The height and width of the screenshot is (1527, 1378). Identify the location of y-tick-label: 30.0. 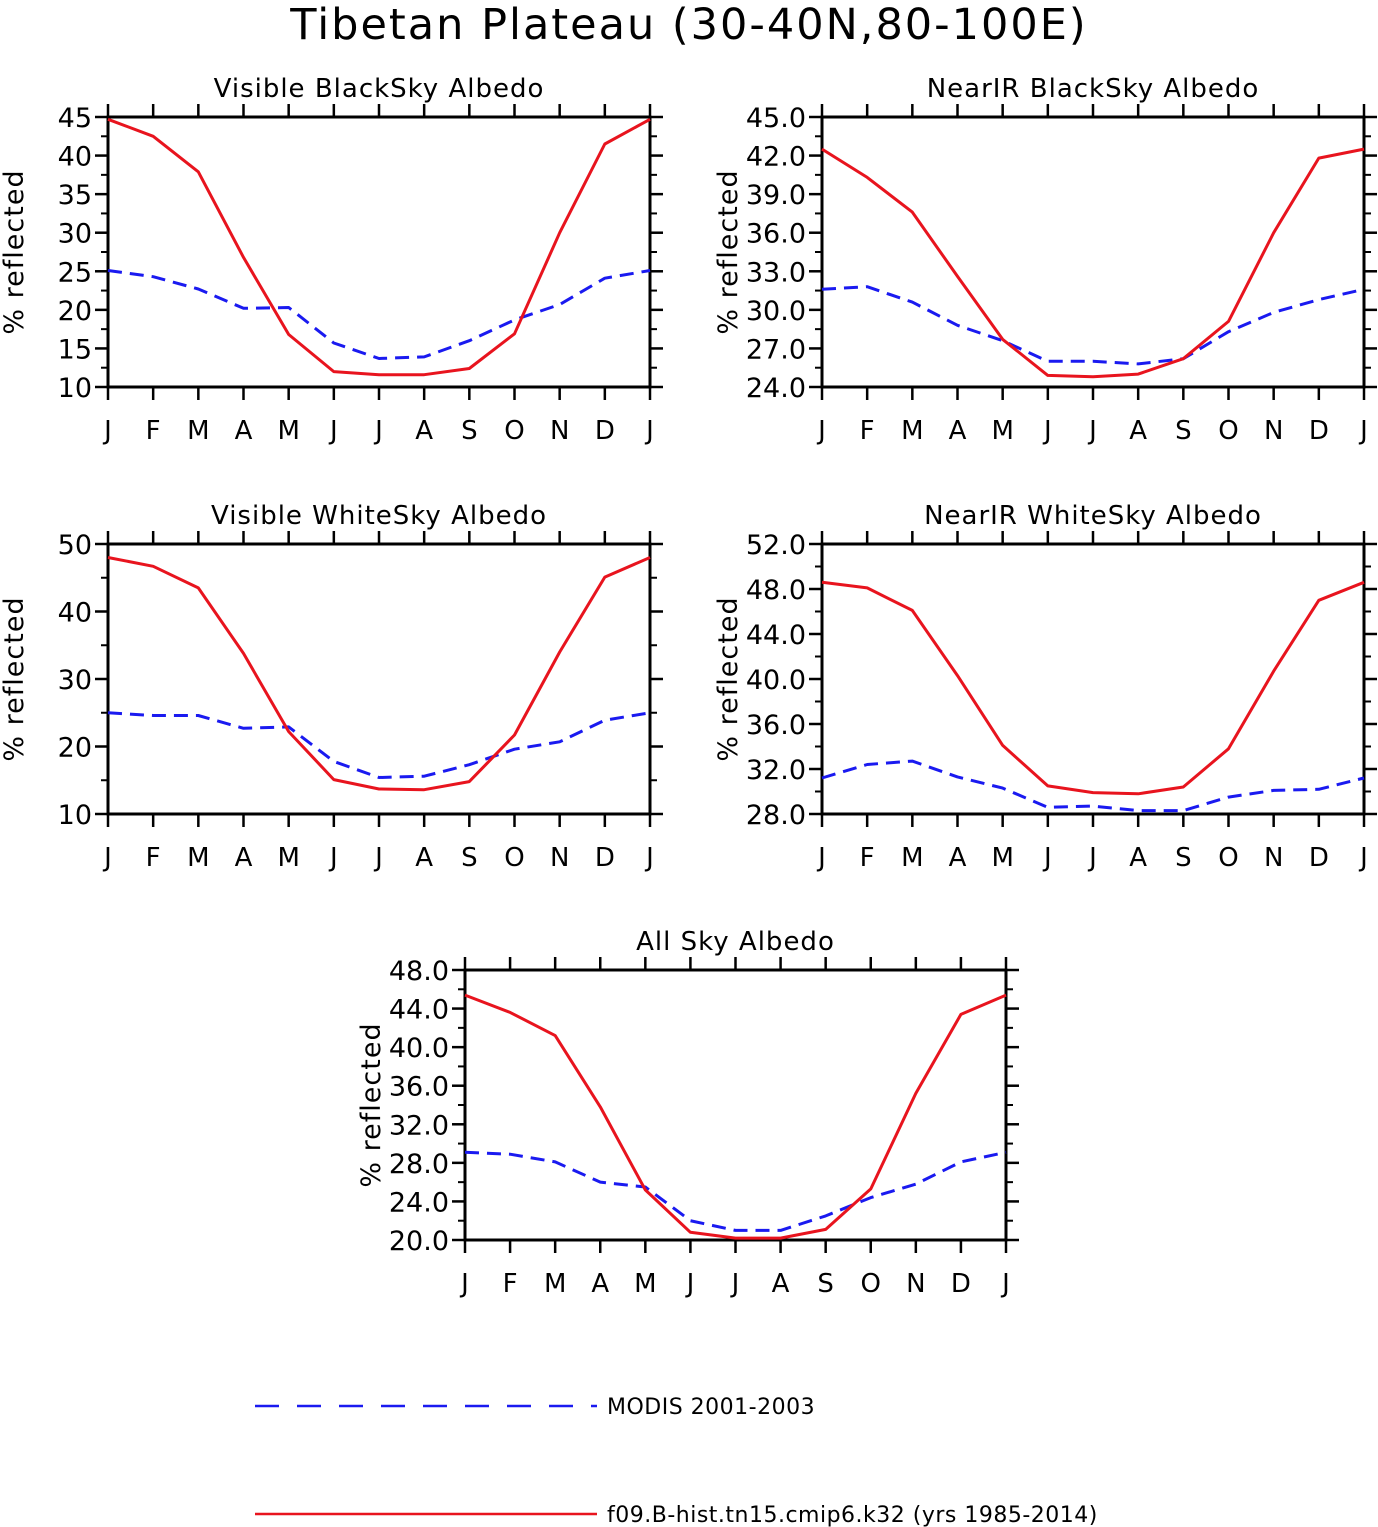
(776, 311).